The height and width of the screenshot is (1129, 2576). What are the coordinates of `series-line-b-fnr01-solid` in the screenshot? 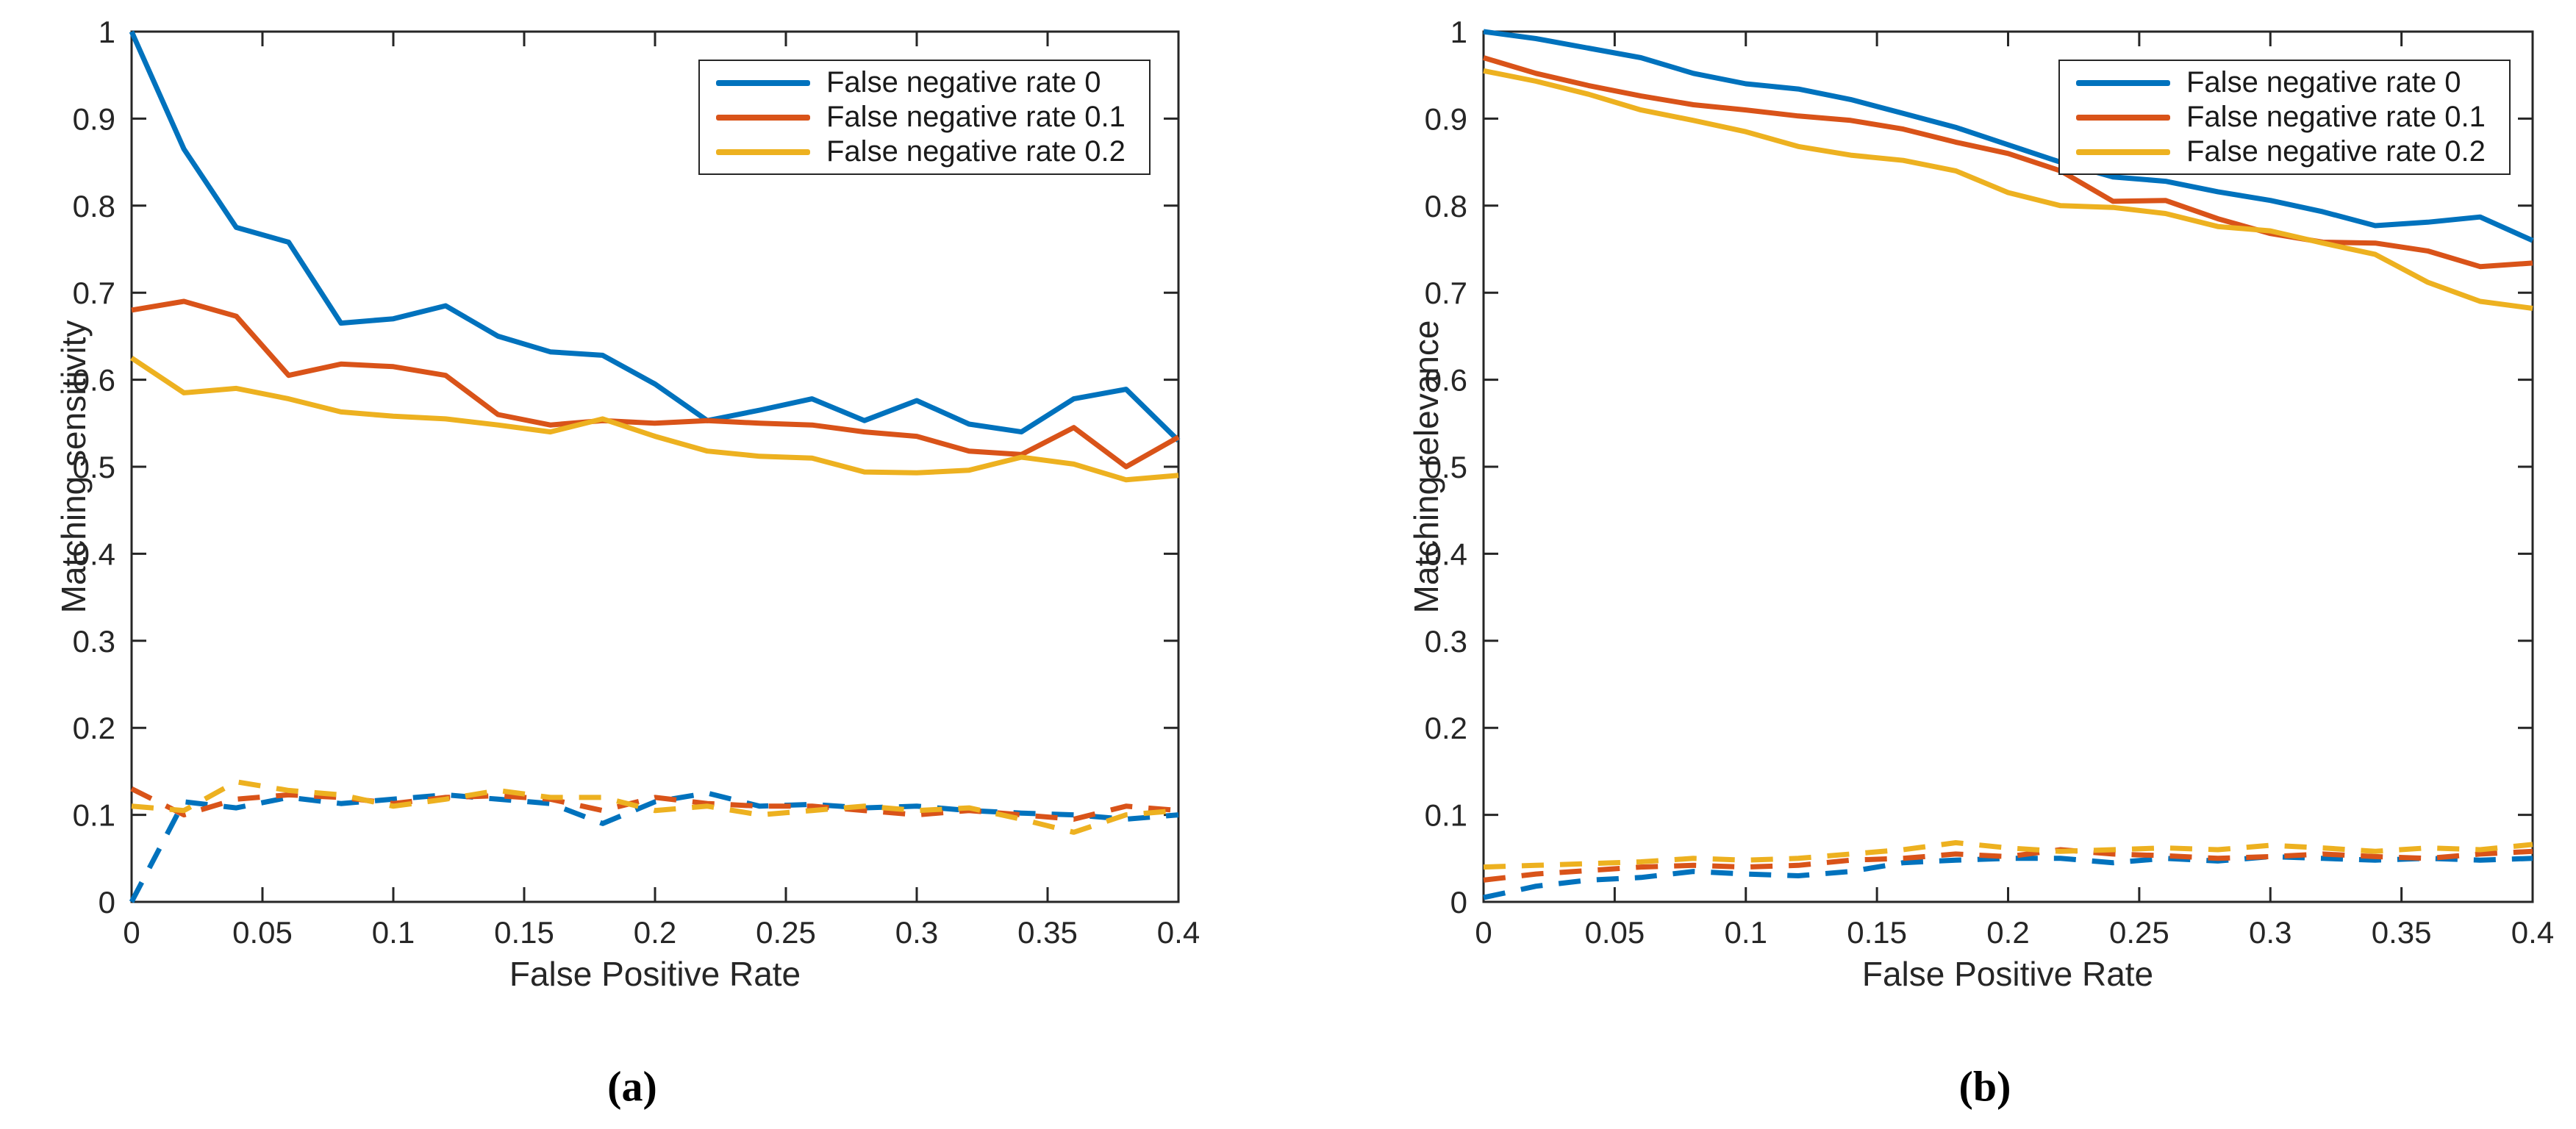 It's located at (2007, 162).